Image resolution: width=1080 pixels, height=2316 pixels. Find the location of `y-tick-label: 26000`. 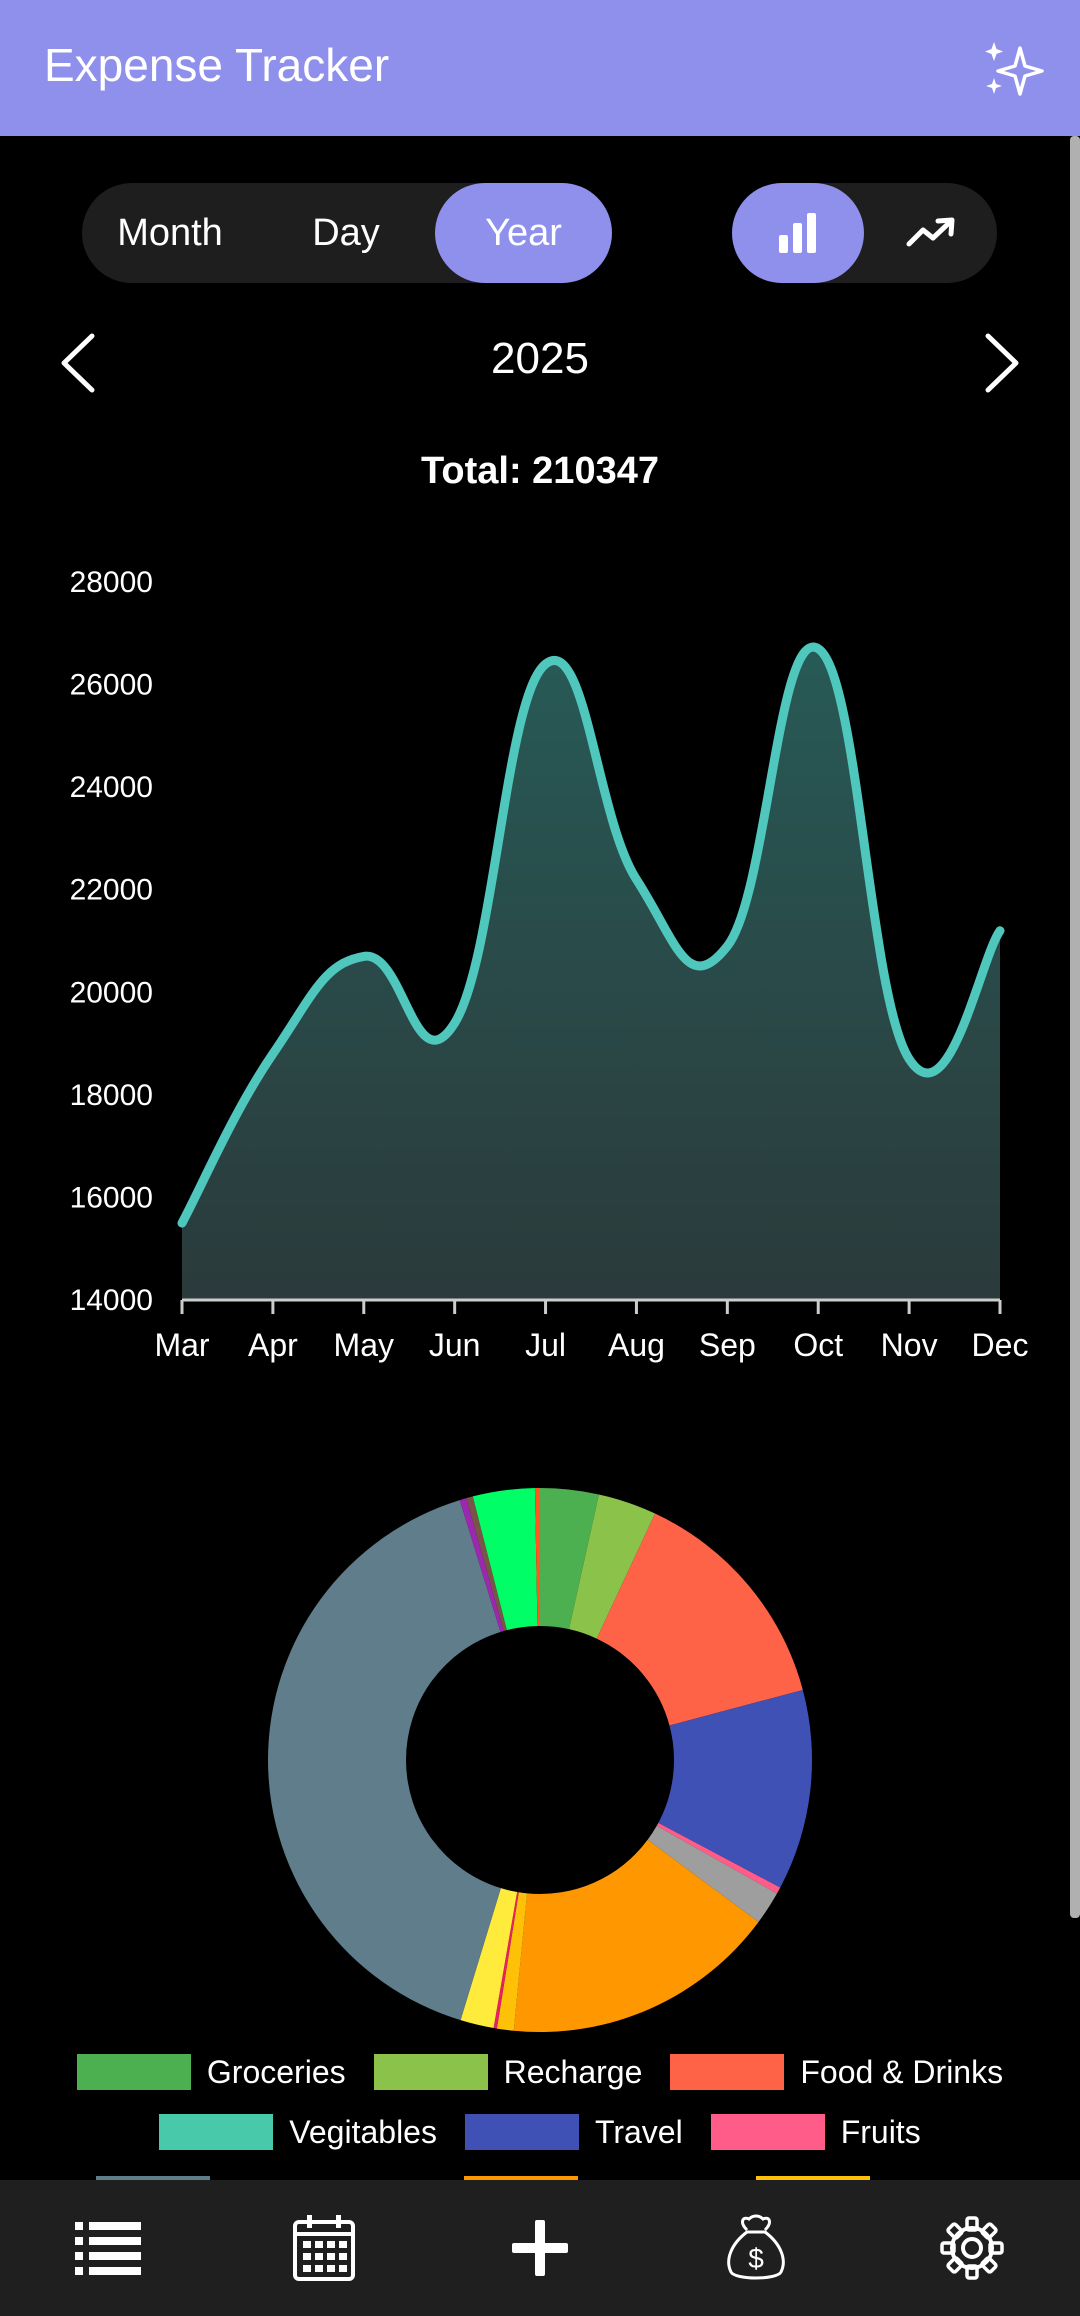

y-tick-label: 26000 is located at coordinates (111, 685).